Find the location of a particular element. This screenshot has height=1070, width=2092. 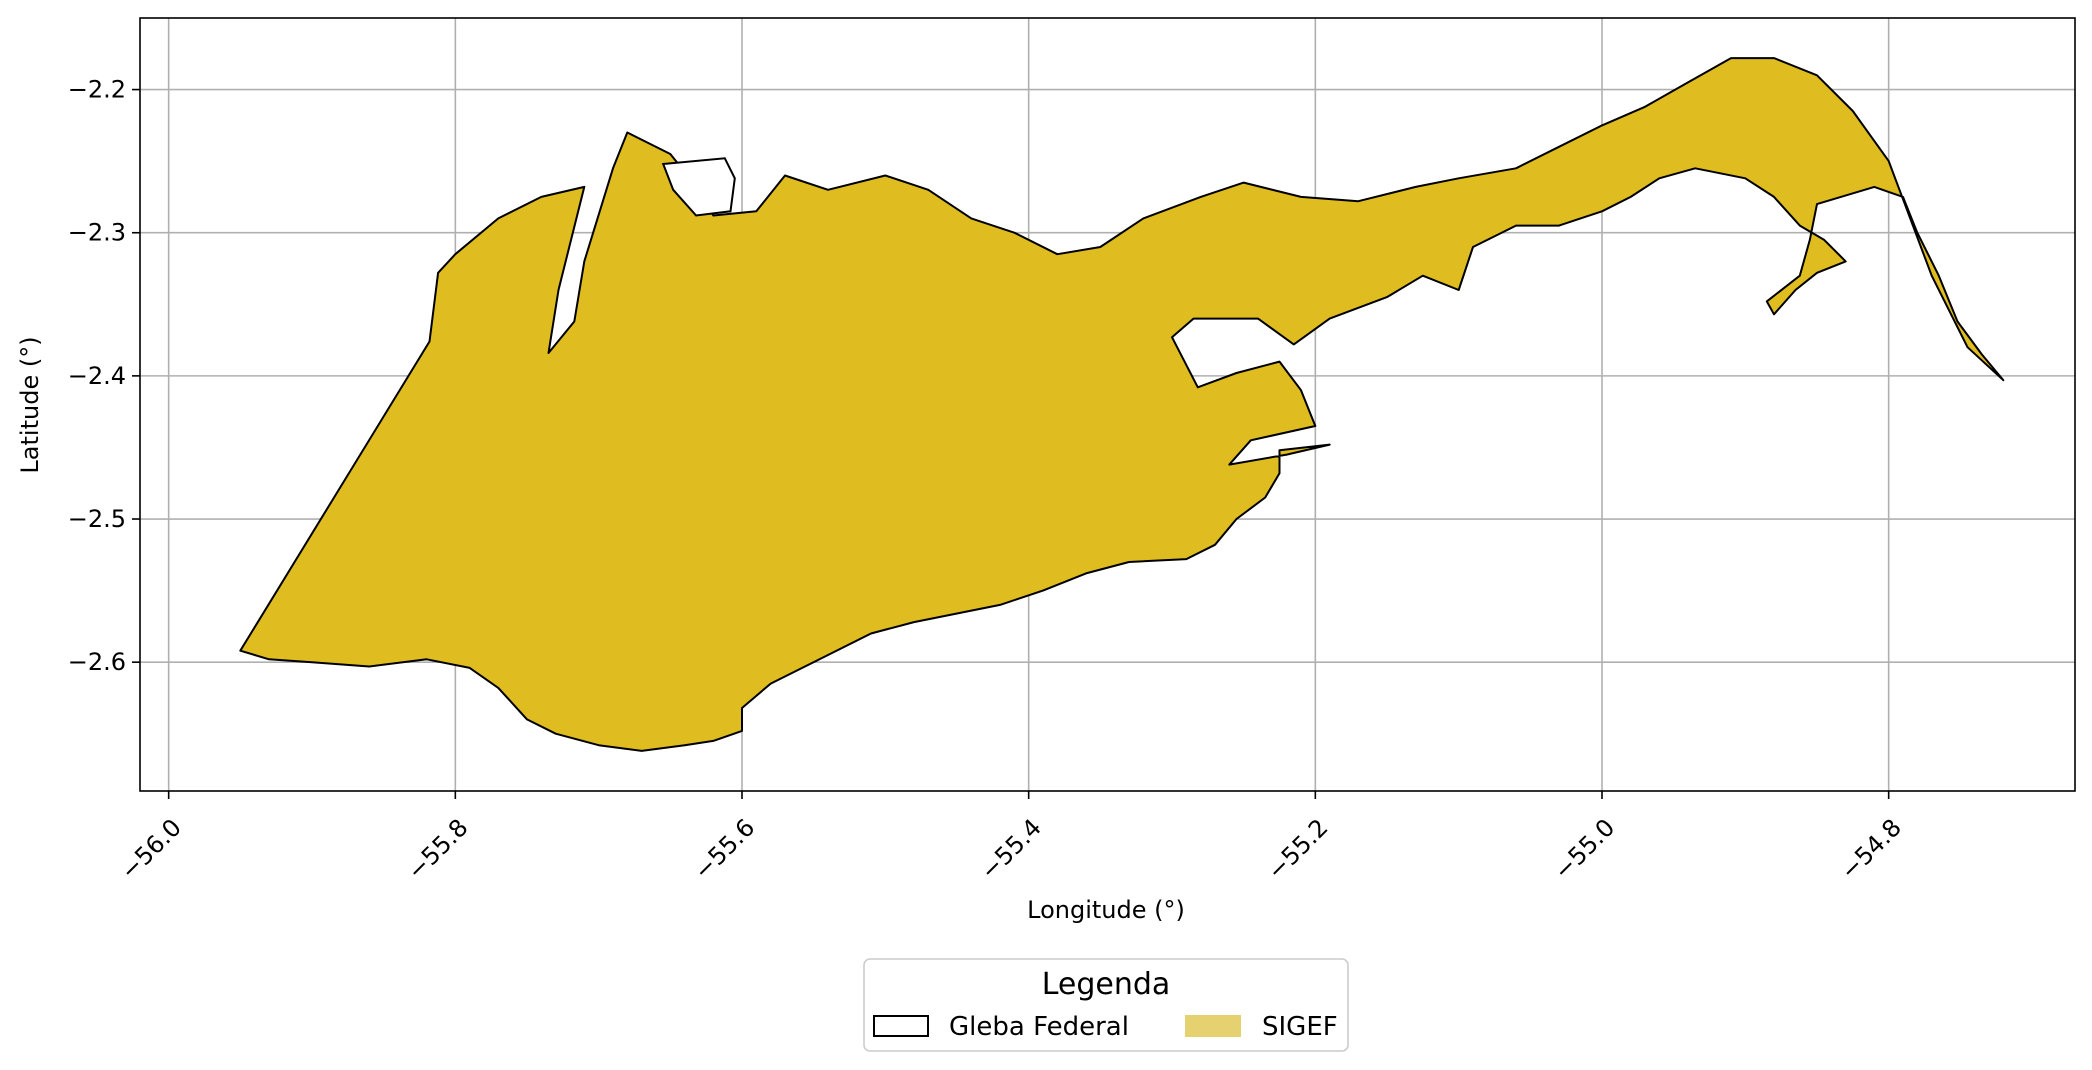

y-tick-label: −2.3 is located at coordinates (97, 233).